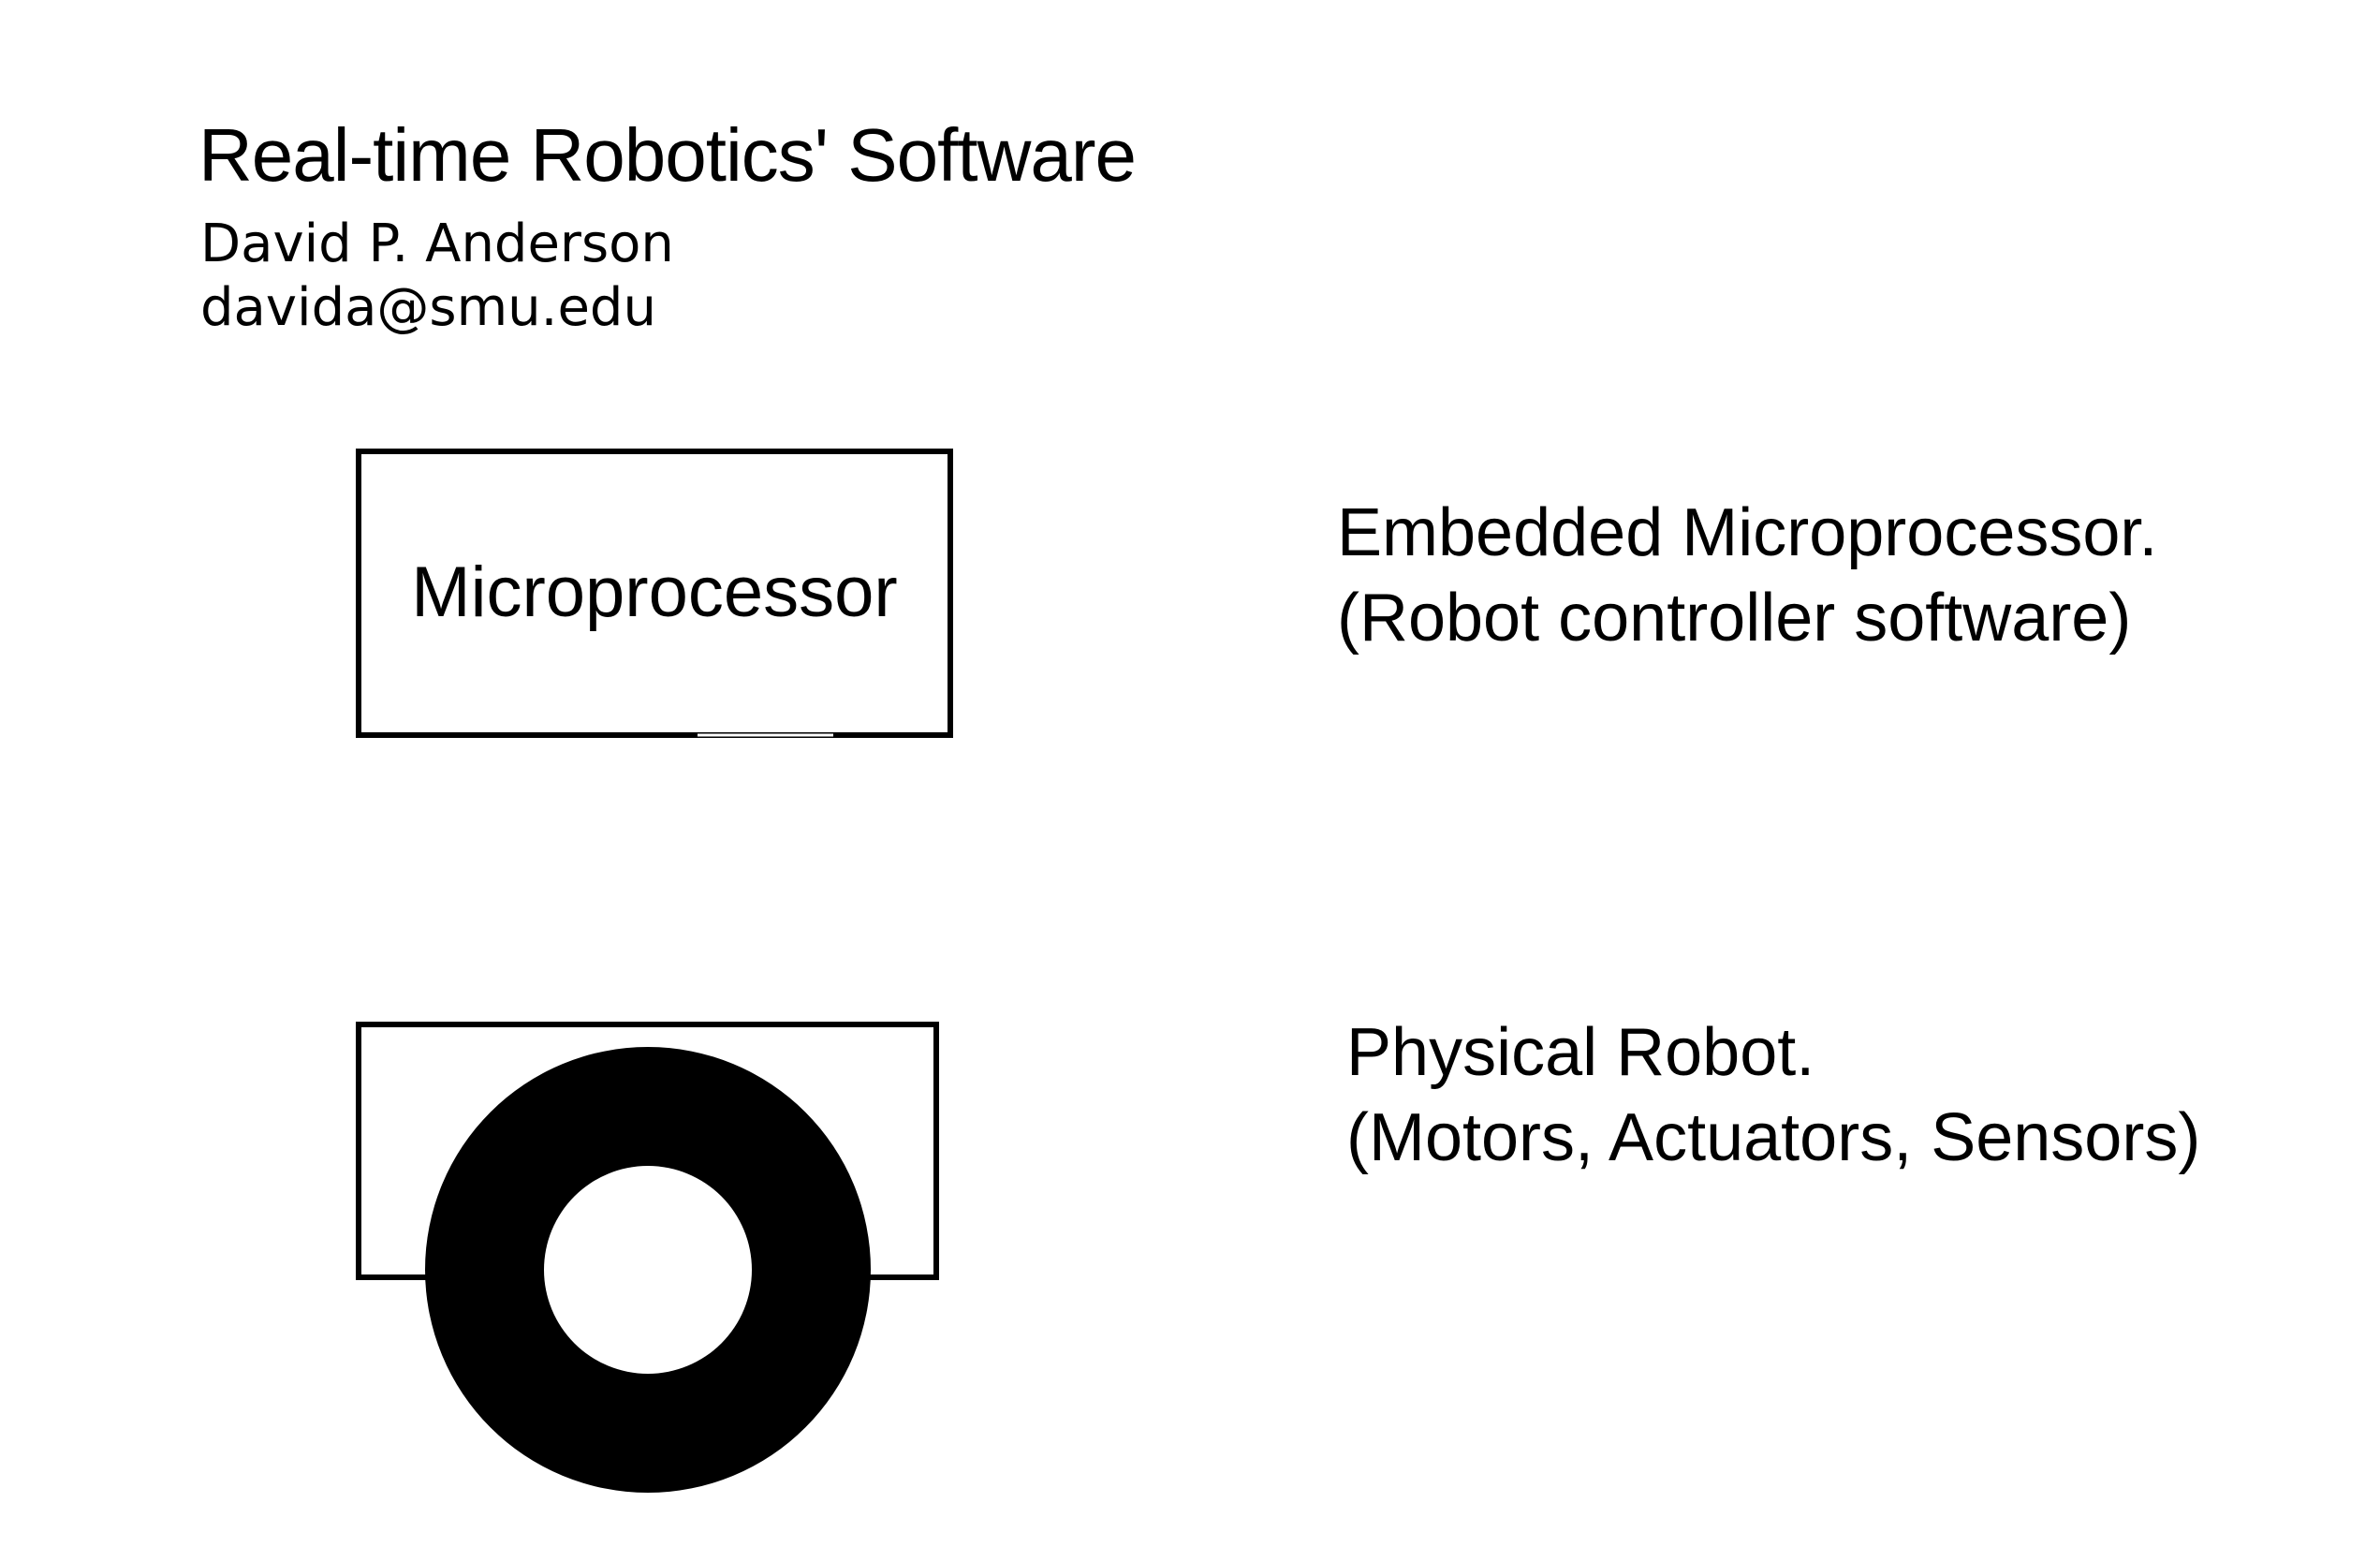  Describe the element at coordinates (648, 1270) in the screenshot. I see `robot-wheel-hub` at that location.